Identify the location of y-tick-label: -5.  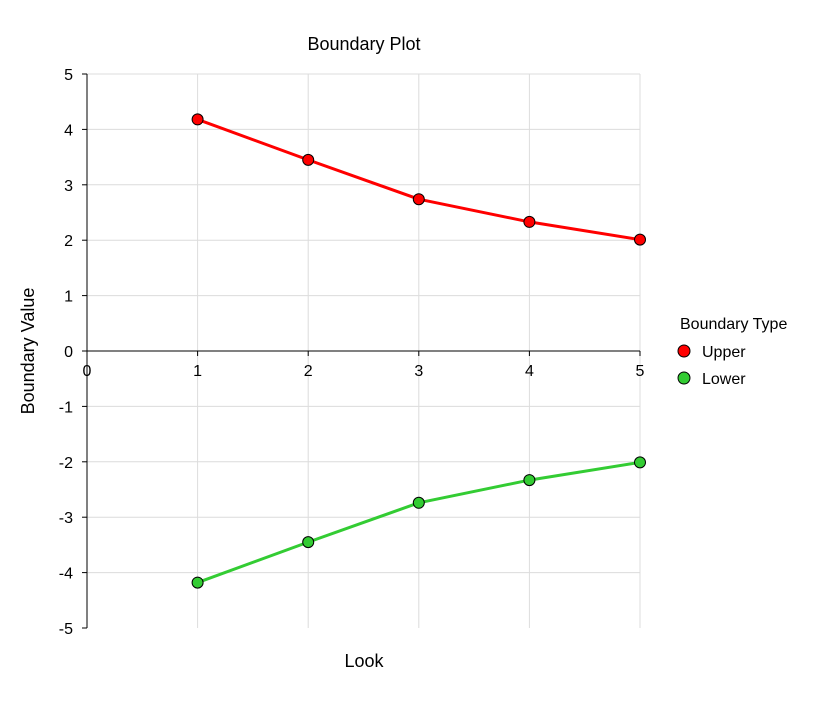
(66, 629).